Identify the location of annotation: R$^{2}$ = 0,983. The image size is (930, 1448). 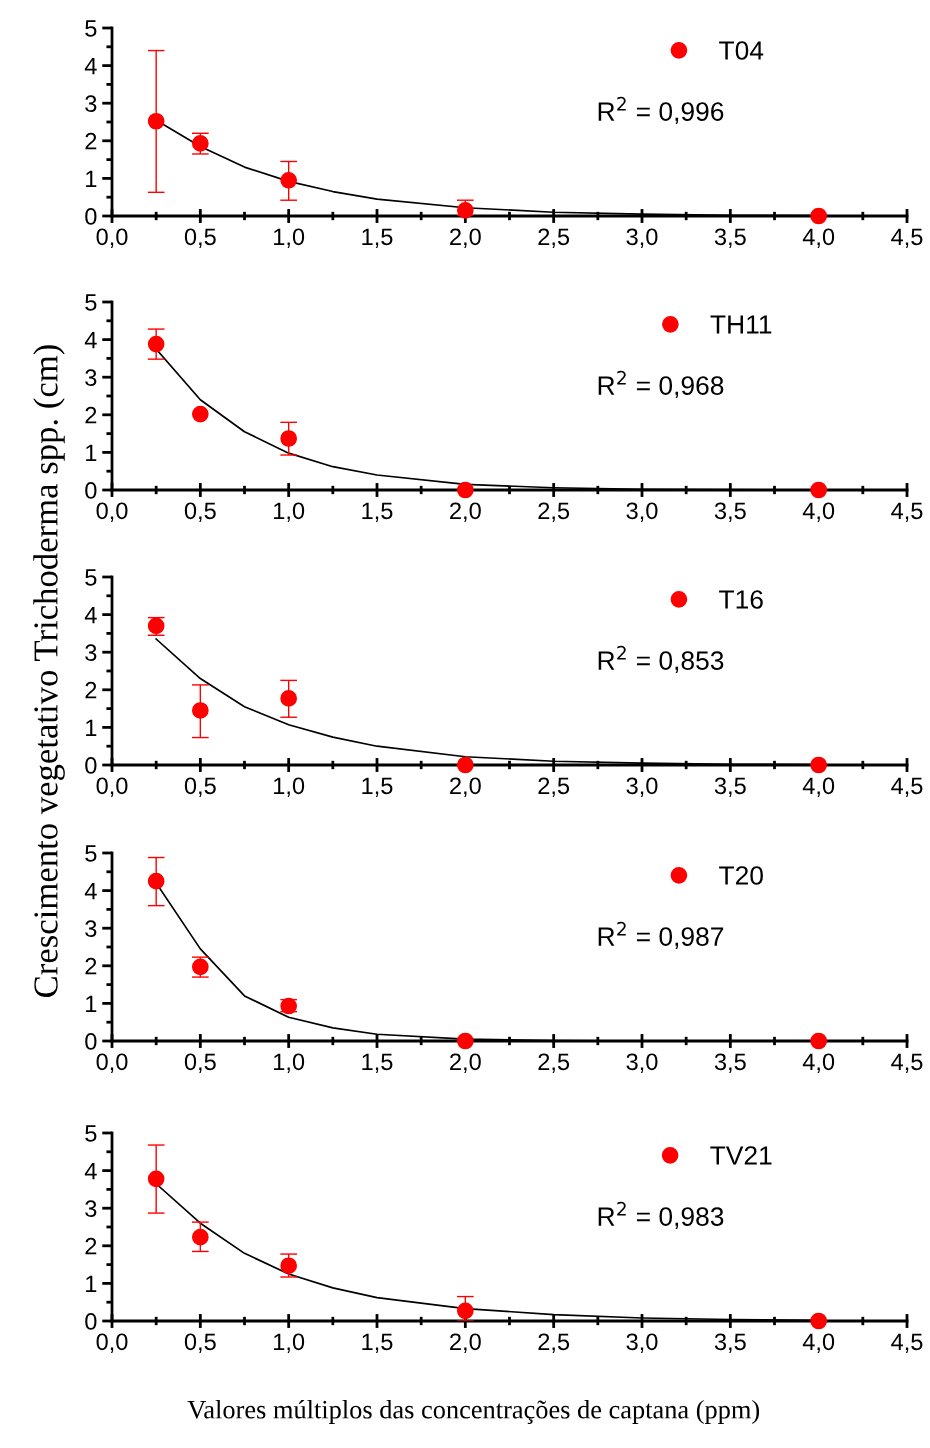
(661, 1215).